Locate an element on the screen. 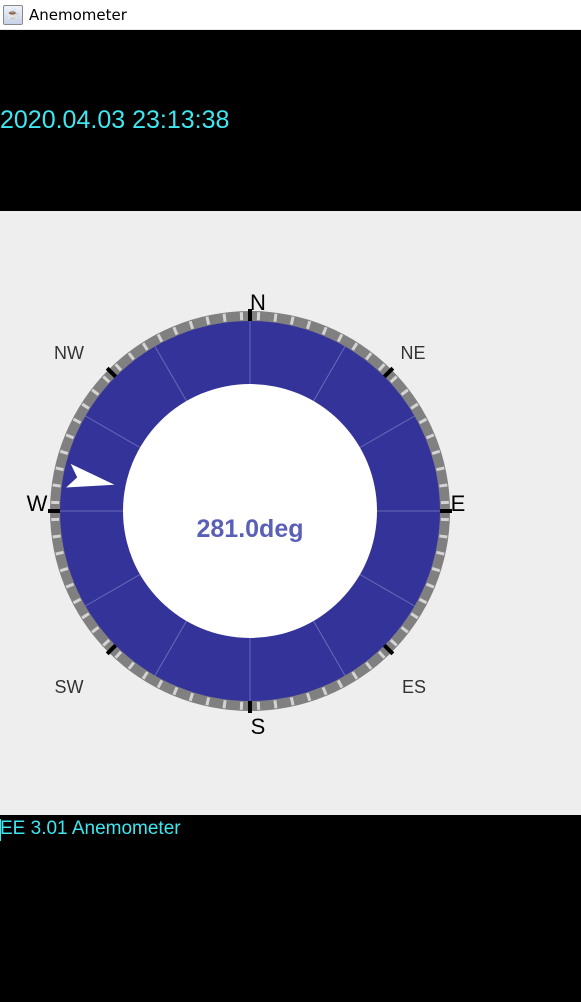  status-text: EE 3.01 Anemometer is located at coordinates (90, 828).